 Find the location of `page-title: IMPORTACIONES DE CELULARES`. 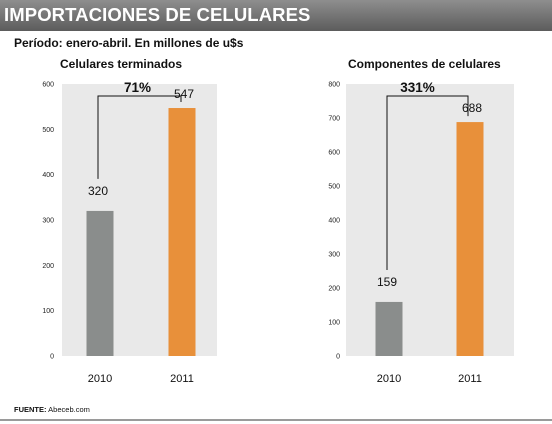

page-title: IMPORTACIONES DE CELULARES is located at coordinates (157, 14).